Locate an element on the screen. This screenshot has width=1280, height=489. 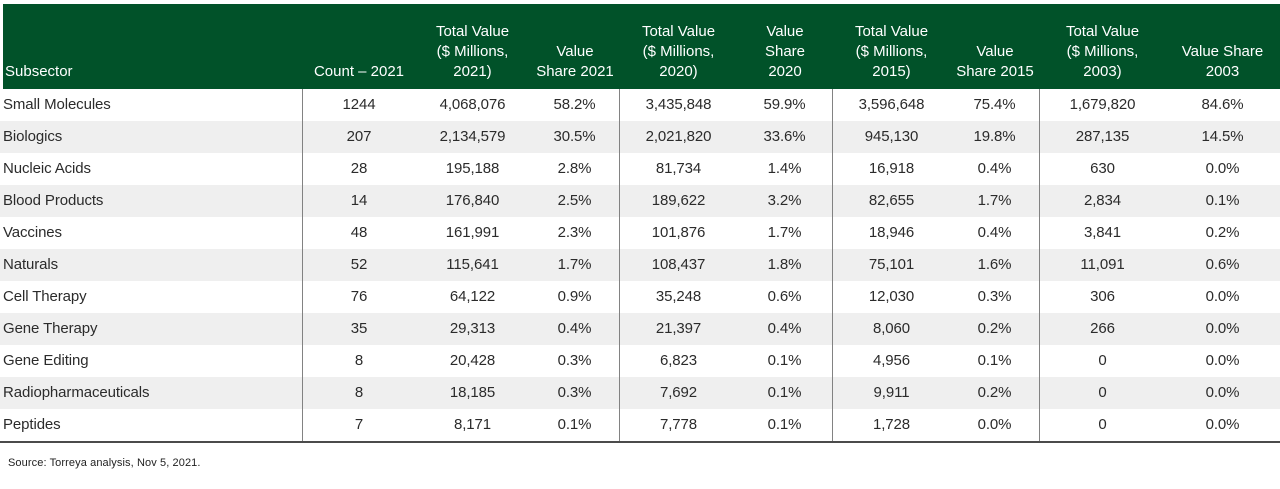
table-cell: 2.3% is located at coordinates (575, 233).